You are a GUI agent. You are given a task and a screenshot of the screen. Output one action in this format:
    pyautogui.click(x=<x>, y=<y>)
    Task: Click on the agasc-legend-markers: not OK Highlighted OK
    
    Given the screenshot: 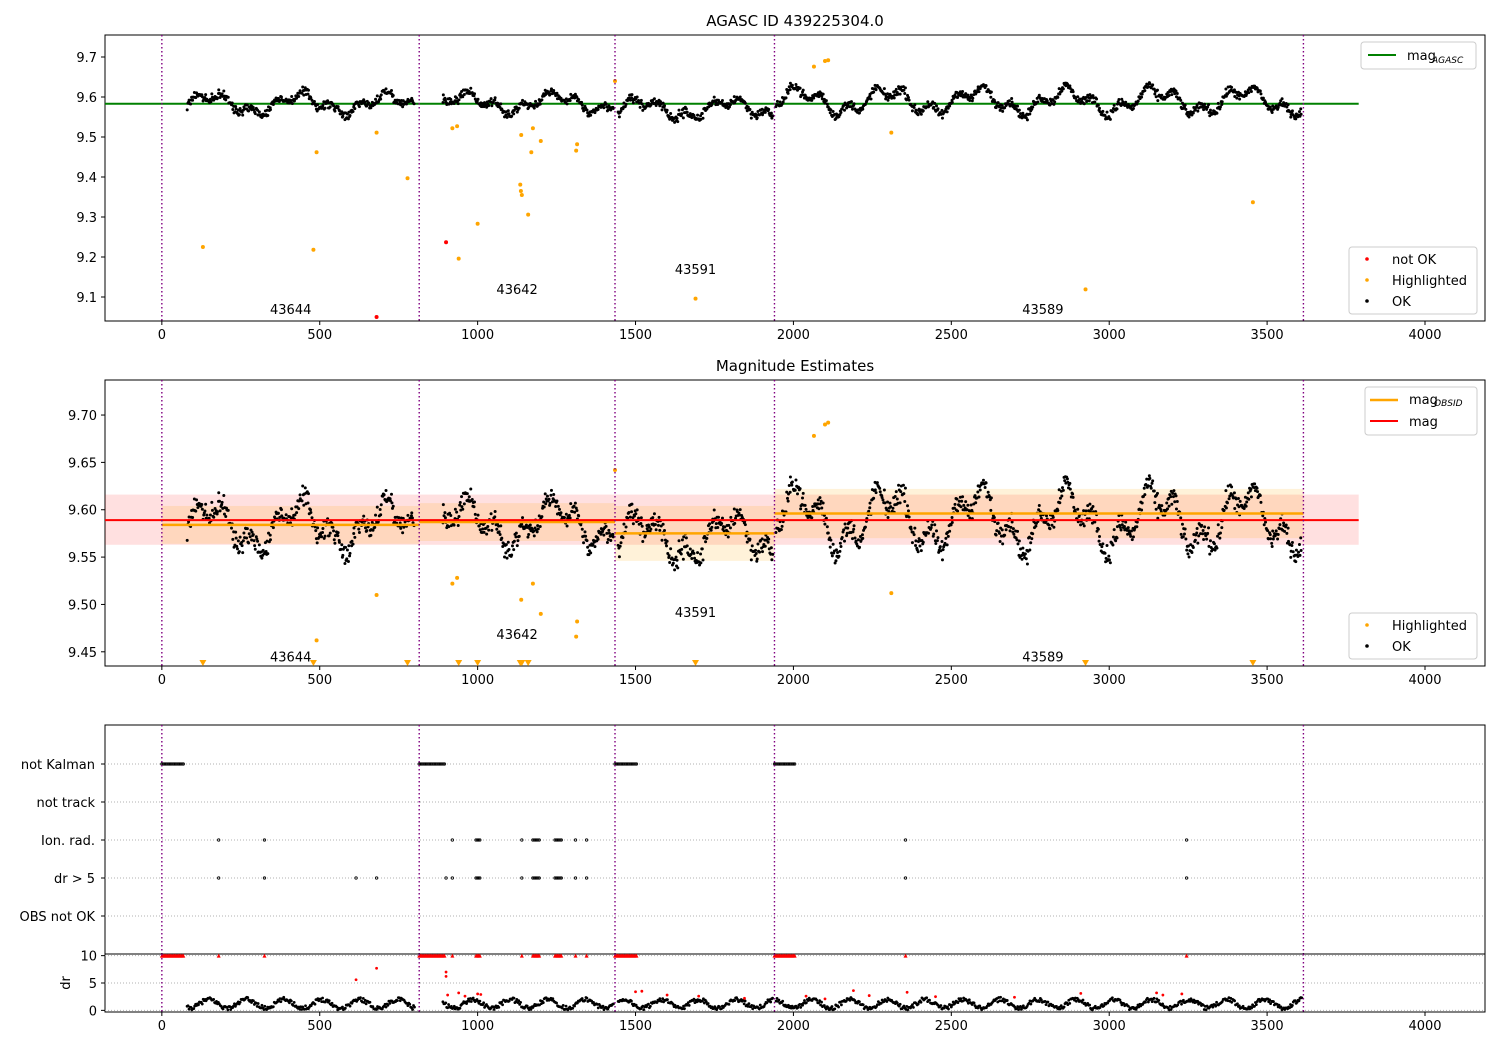 What is the action you would take?
    pyautogui.click(x=1413, y=280)
    